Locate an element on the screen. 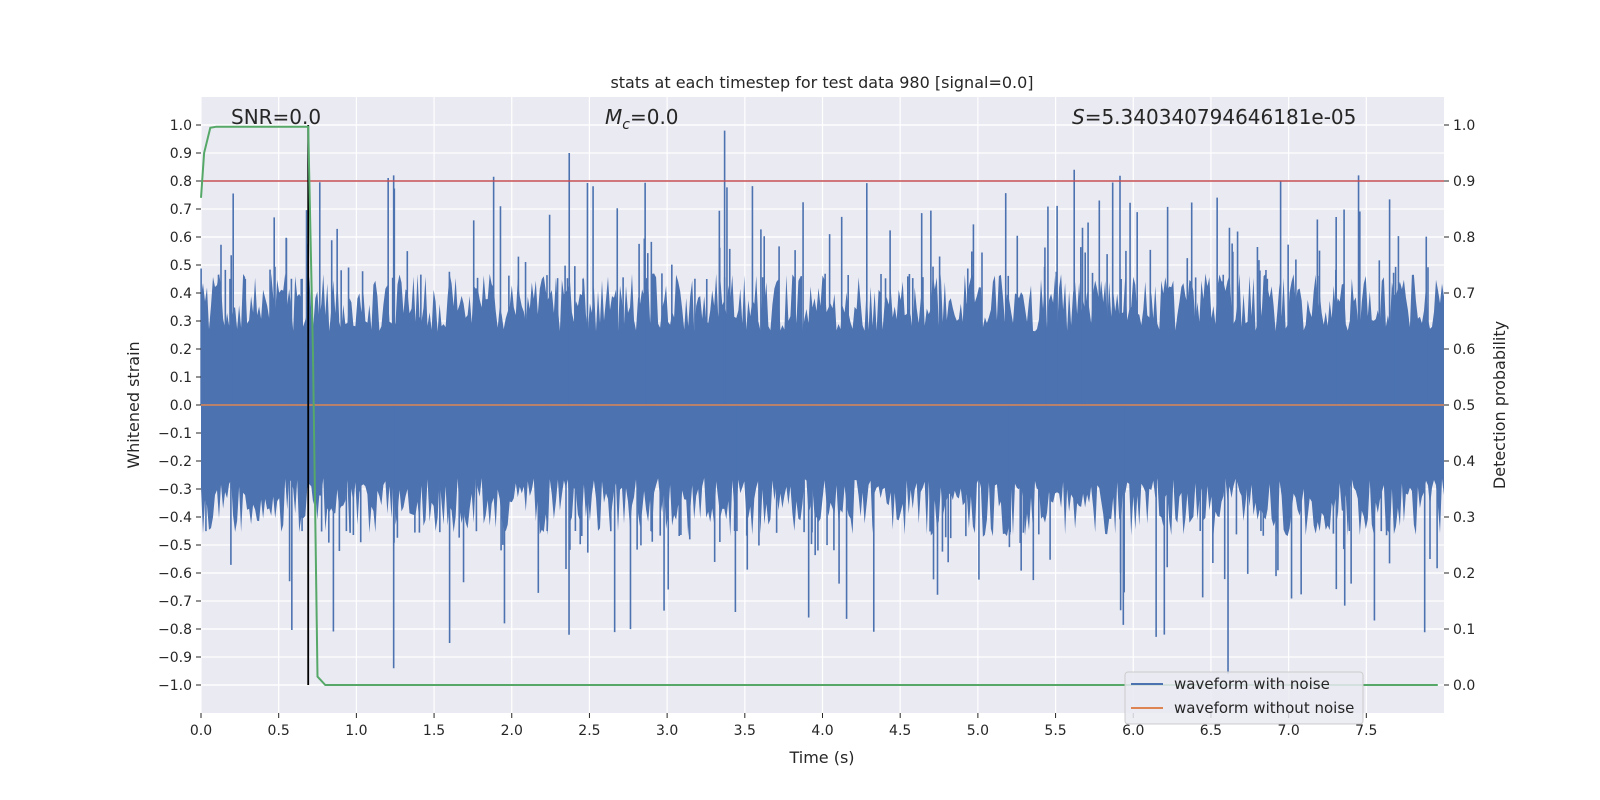 Image resolution: width=1600 pixels, height=800 pixels. x-axis-title: Time (s) is located at coordinates (821, 757).